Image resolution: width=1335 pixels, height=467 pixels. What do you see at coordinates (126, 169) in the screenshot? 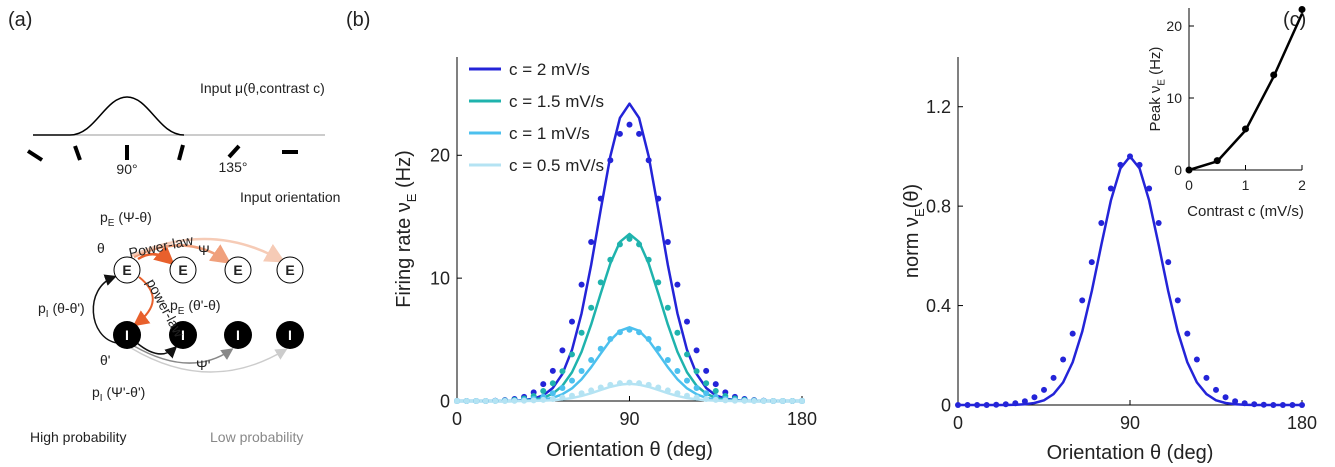
I see `tick-label: 90°` at bounding box center [126, 169].